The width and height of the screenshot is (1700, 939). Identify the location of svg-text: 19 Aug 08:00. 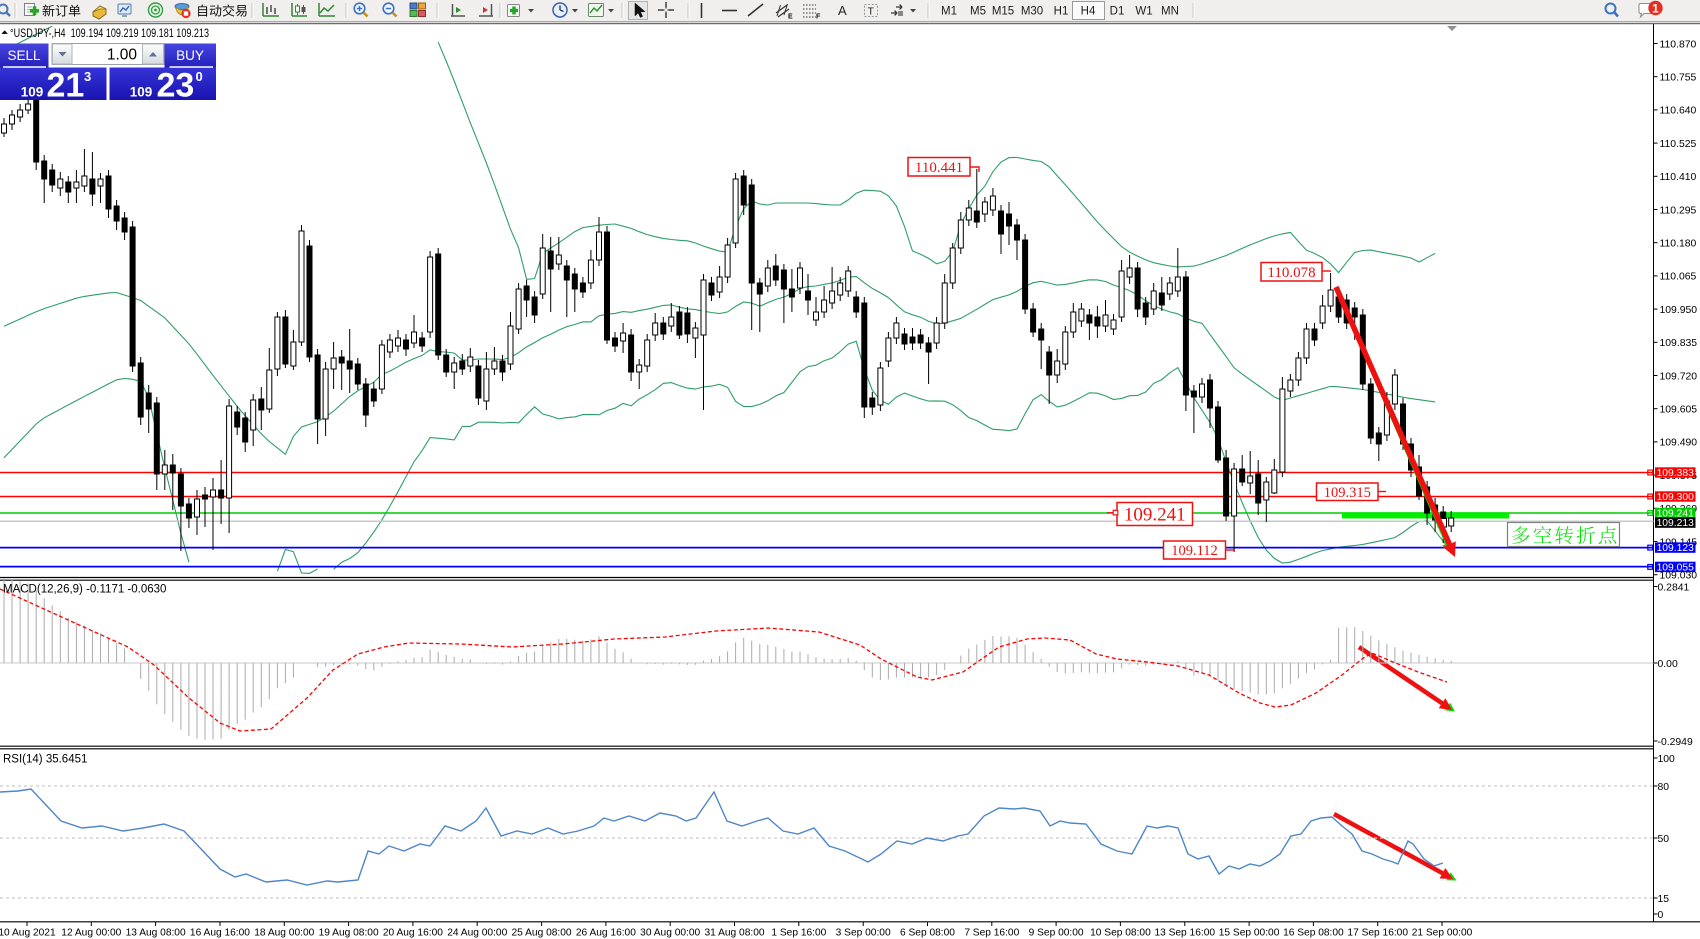
(349, 932).